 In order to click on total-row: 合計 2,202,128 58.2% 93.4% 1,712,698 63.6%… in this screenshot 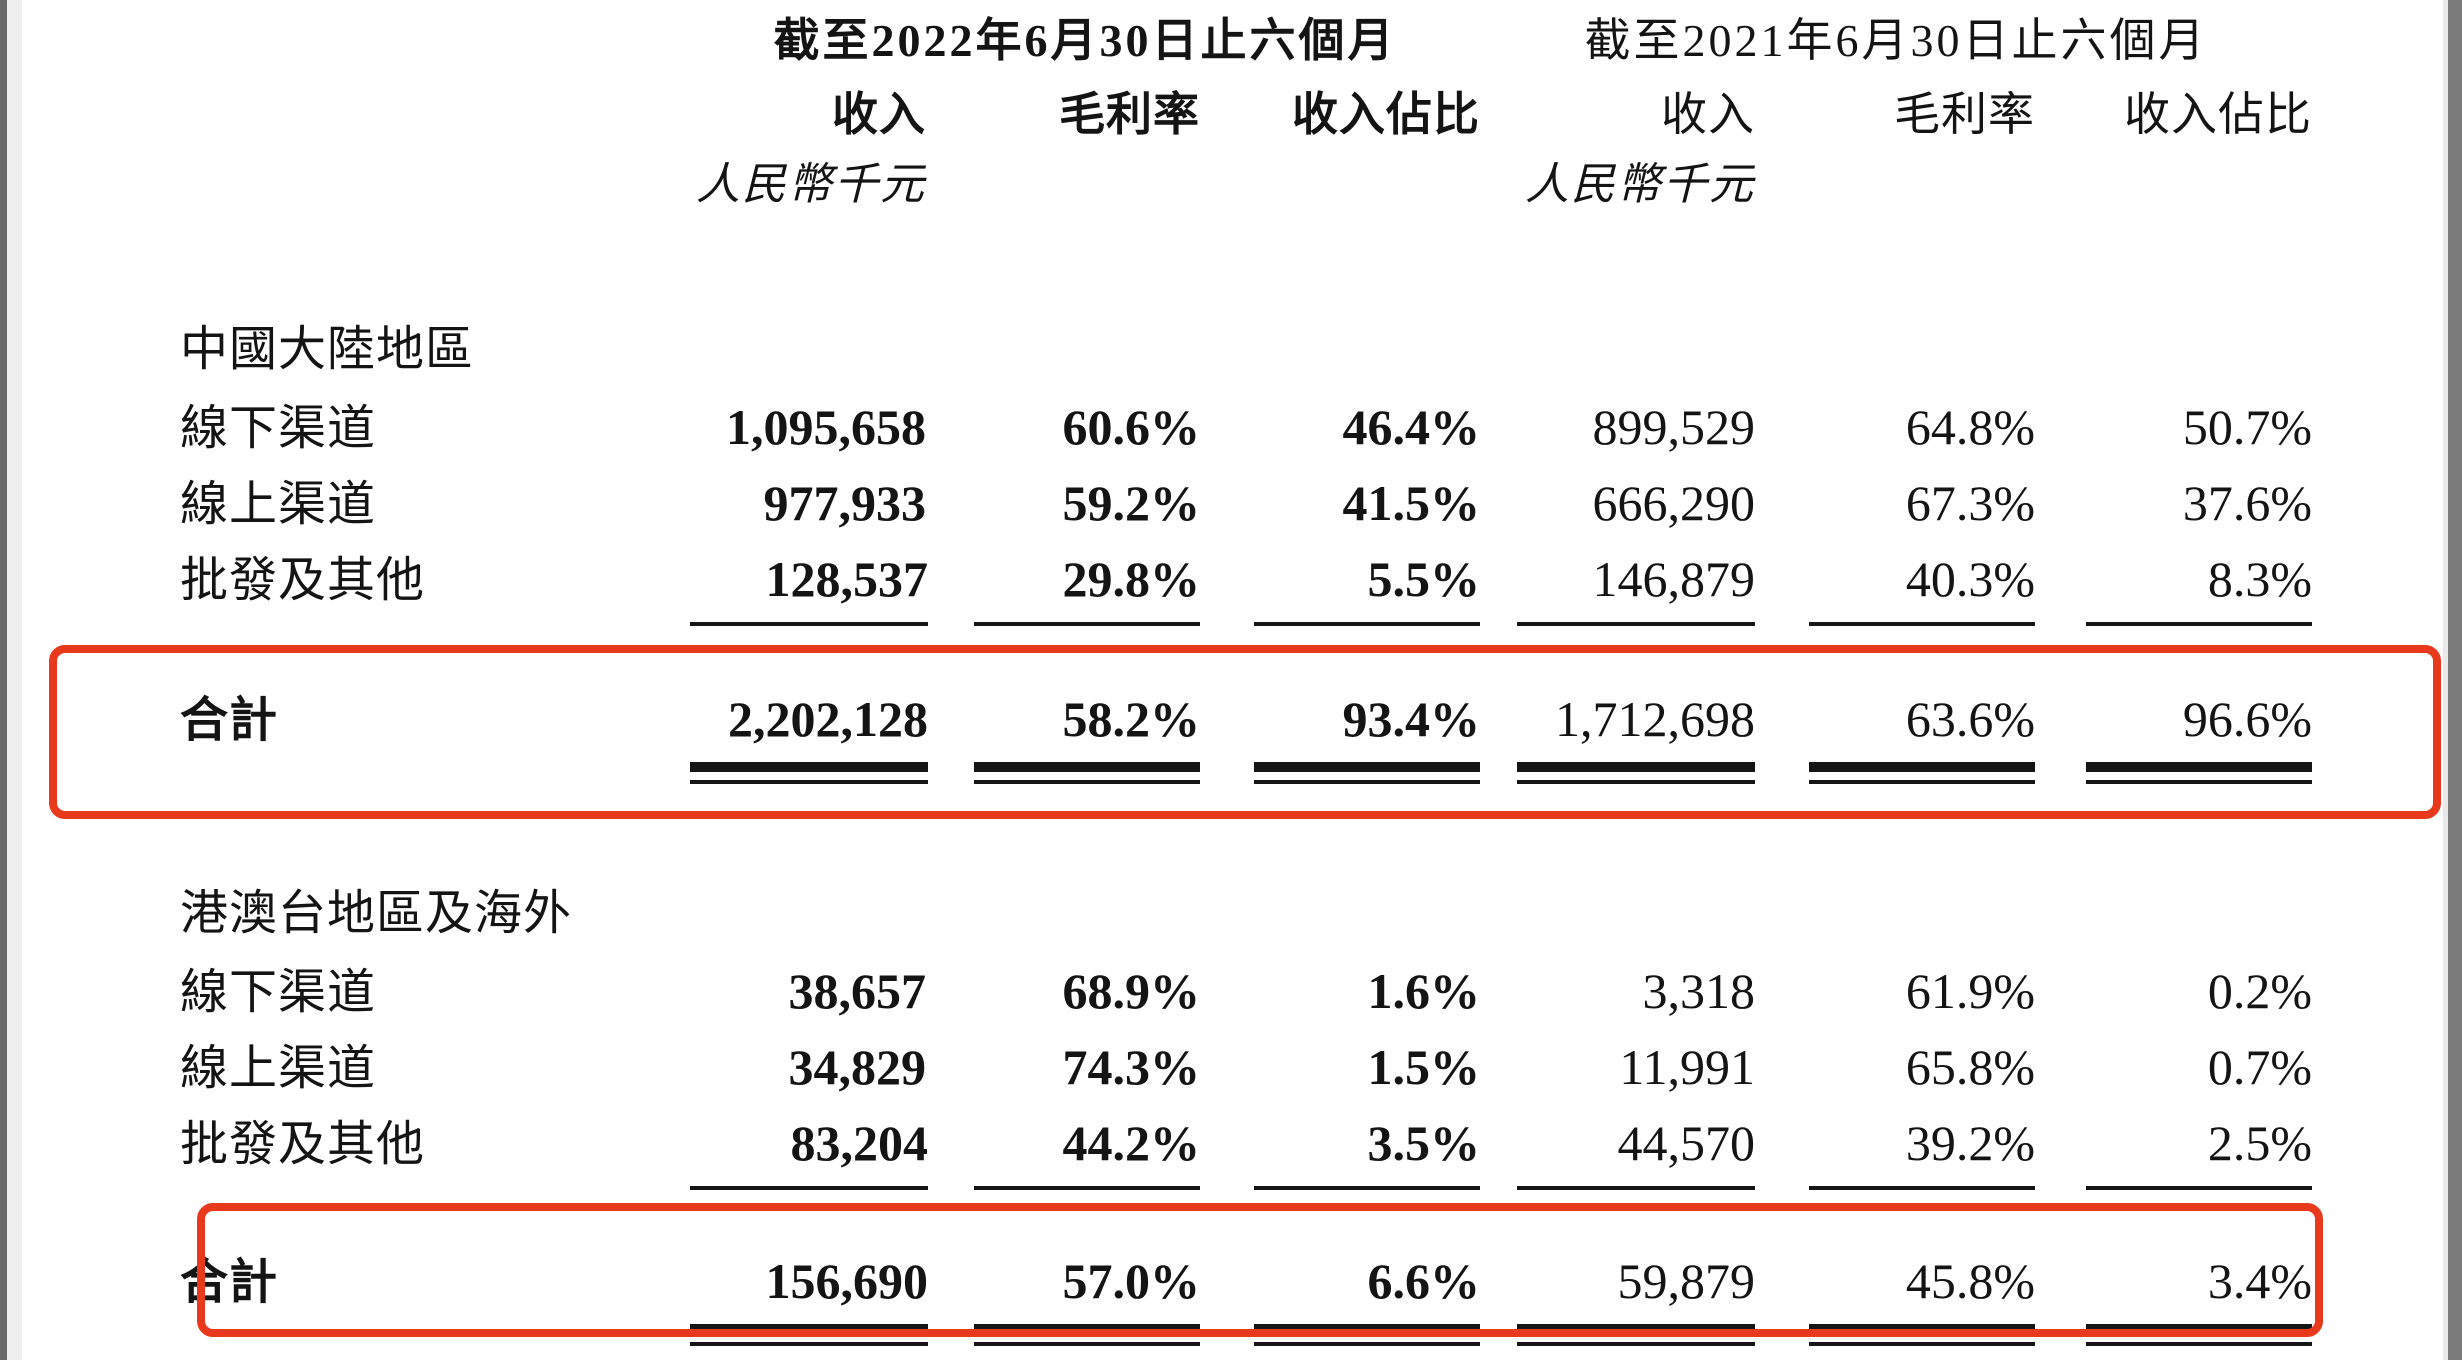, I will do `click(1246, 736)`.